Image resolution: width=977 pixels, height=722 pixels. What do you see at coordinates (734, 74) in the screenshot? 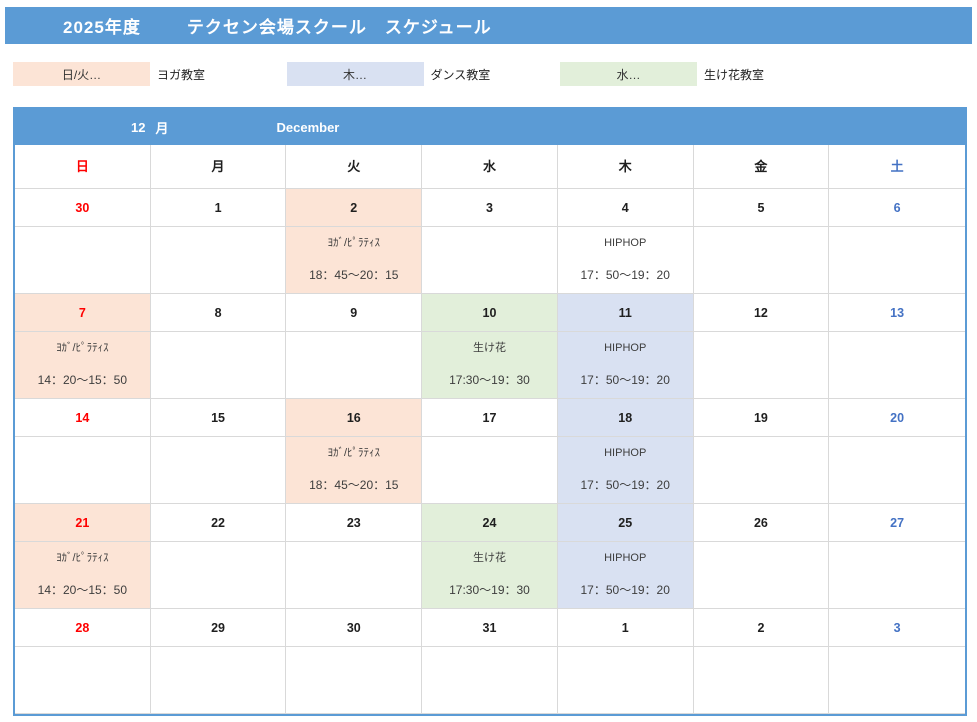
I see `legend-label-flower: 生け花教室` at bounding box center [734, 74].